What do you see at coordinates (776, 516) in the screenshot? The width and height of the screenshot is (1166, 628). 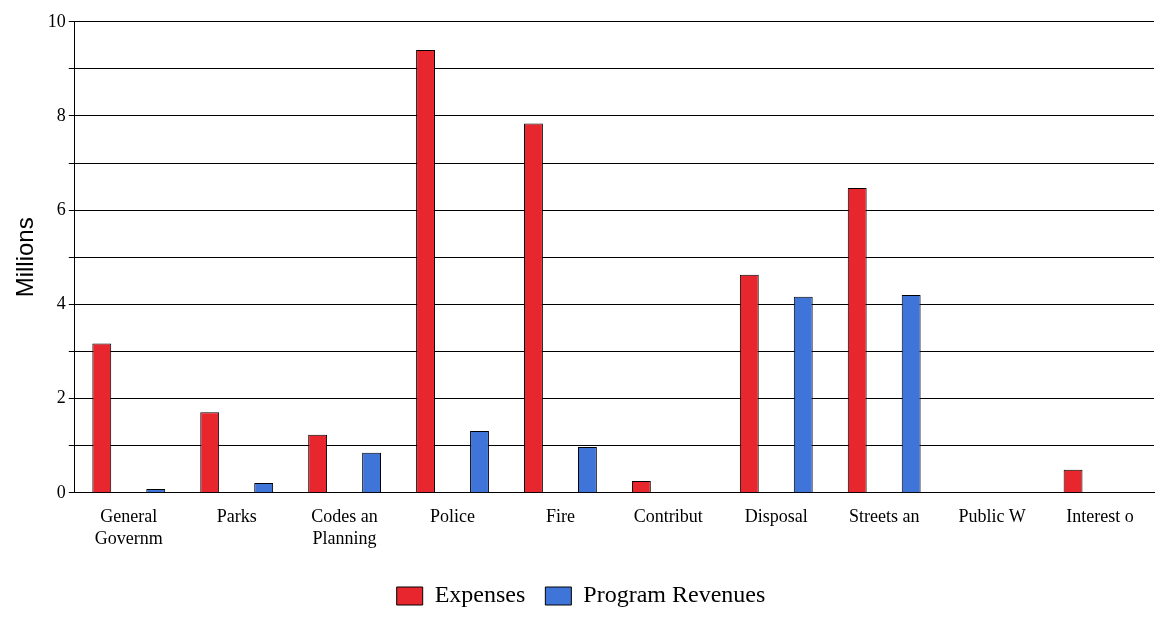 I see `x-tick-label: Disposal` at bounding box center [776, 516].